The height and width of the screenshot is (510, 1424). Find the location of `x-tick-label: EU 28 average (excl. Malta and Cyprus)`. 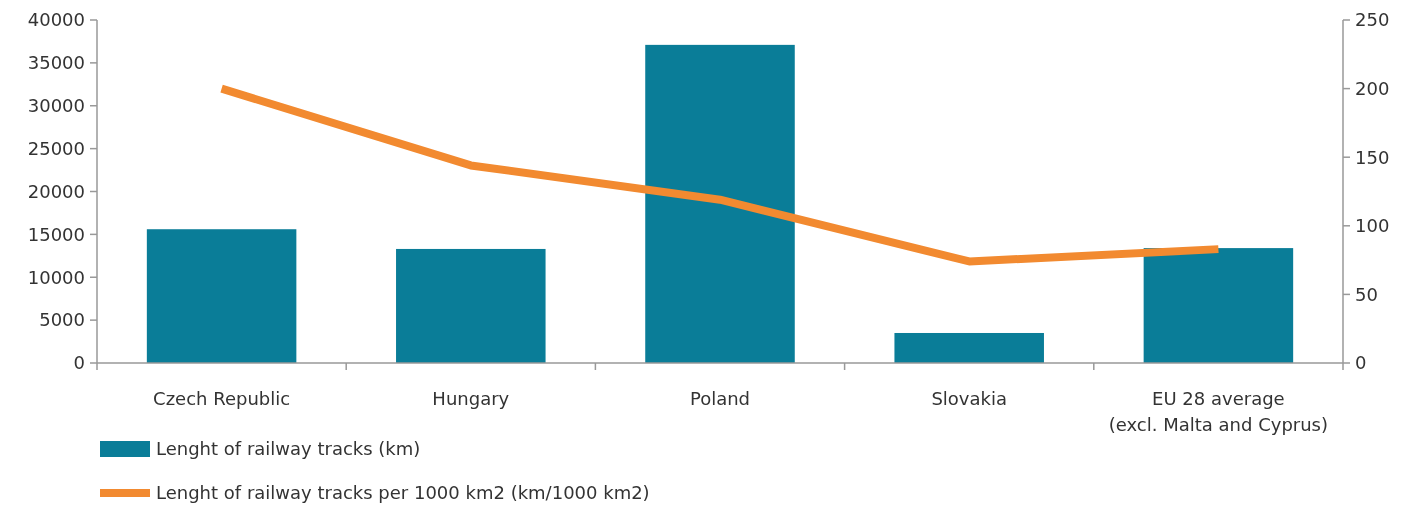

x-tick-label: EU 28 average (excl. Malta and Cyprus) is located at coordinates (1218, 411).